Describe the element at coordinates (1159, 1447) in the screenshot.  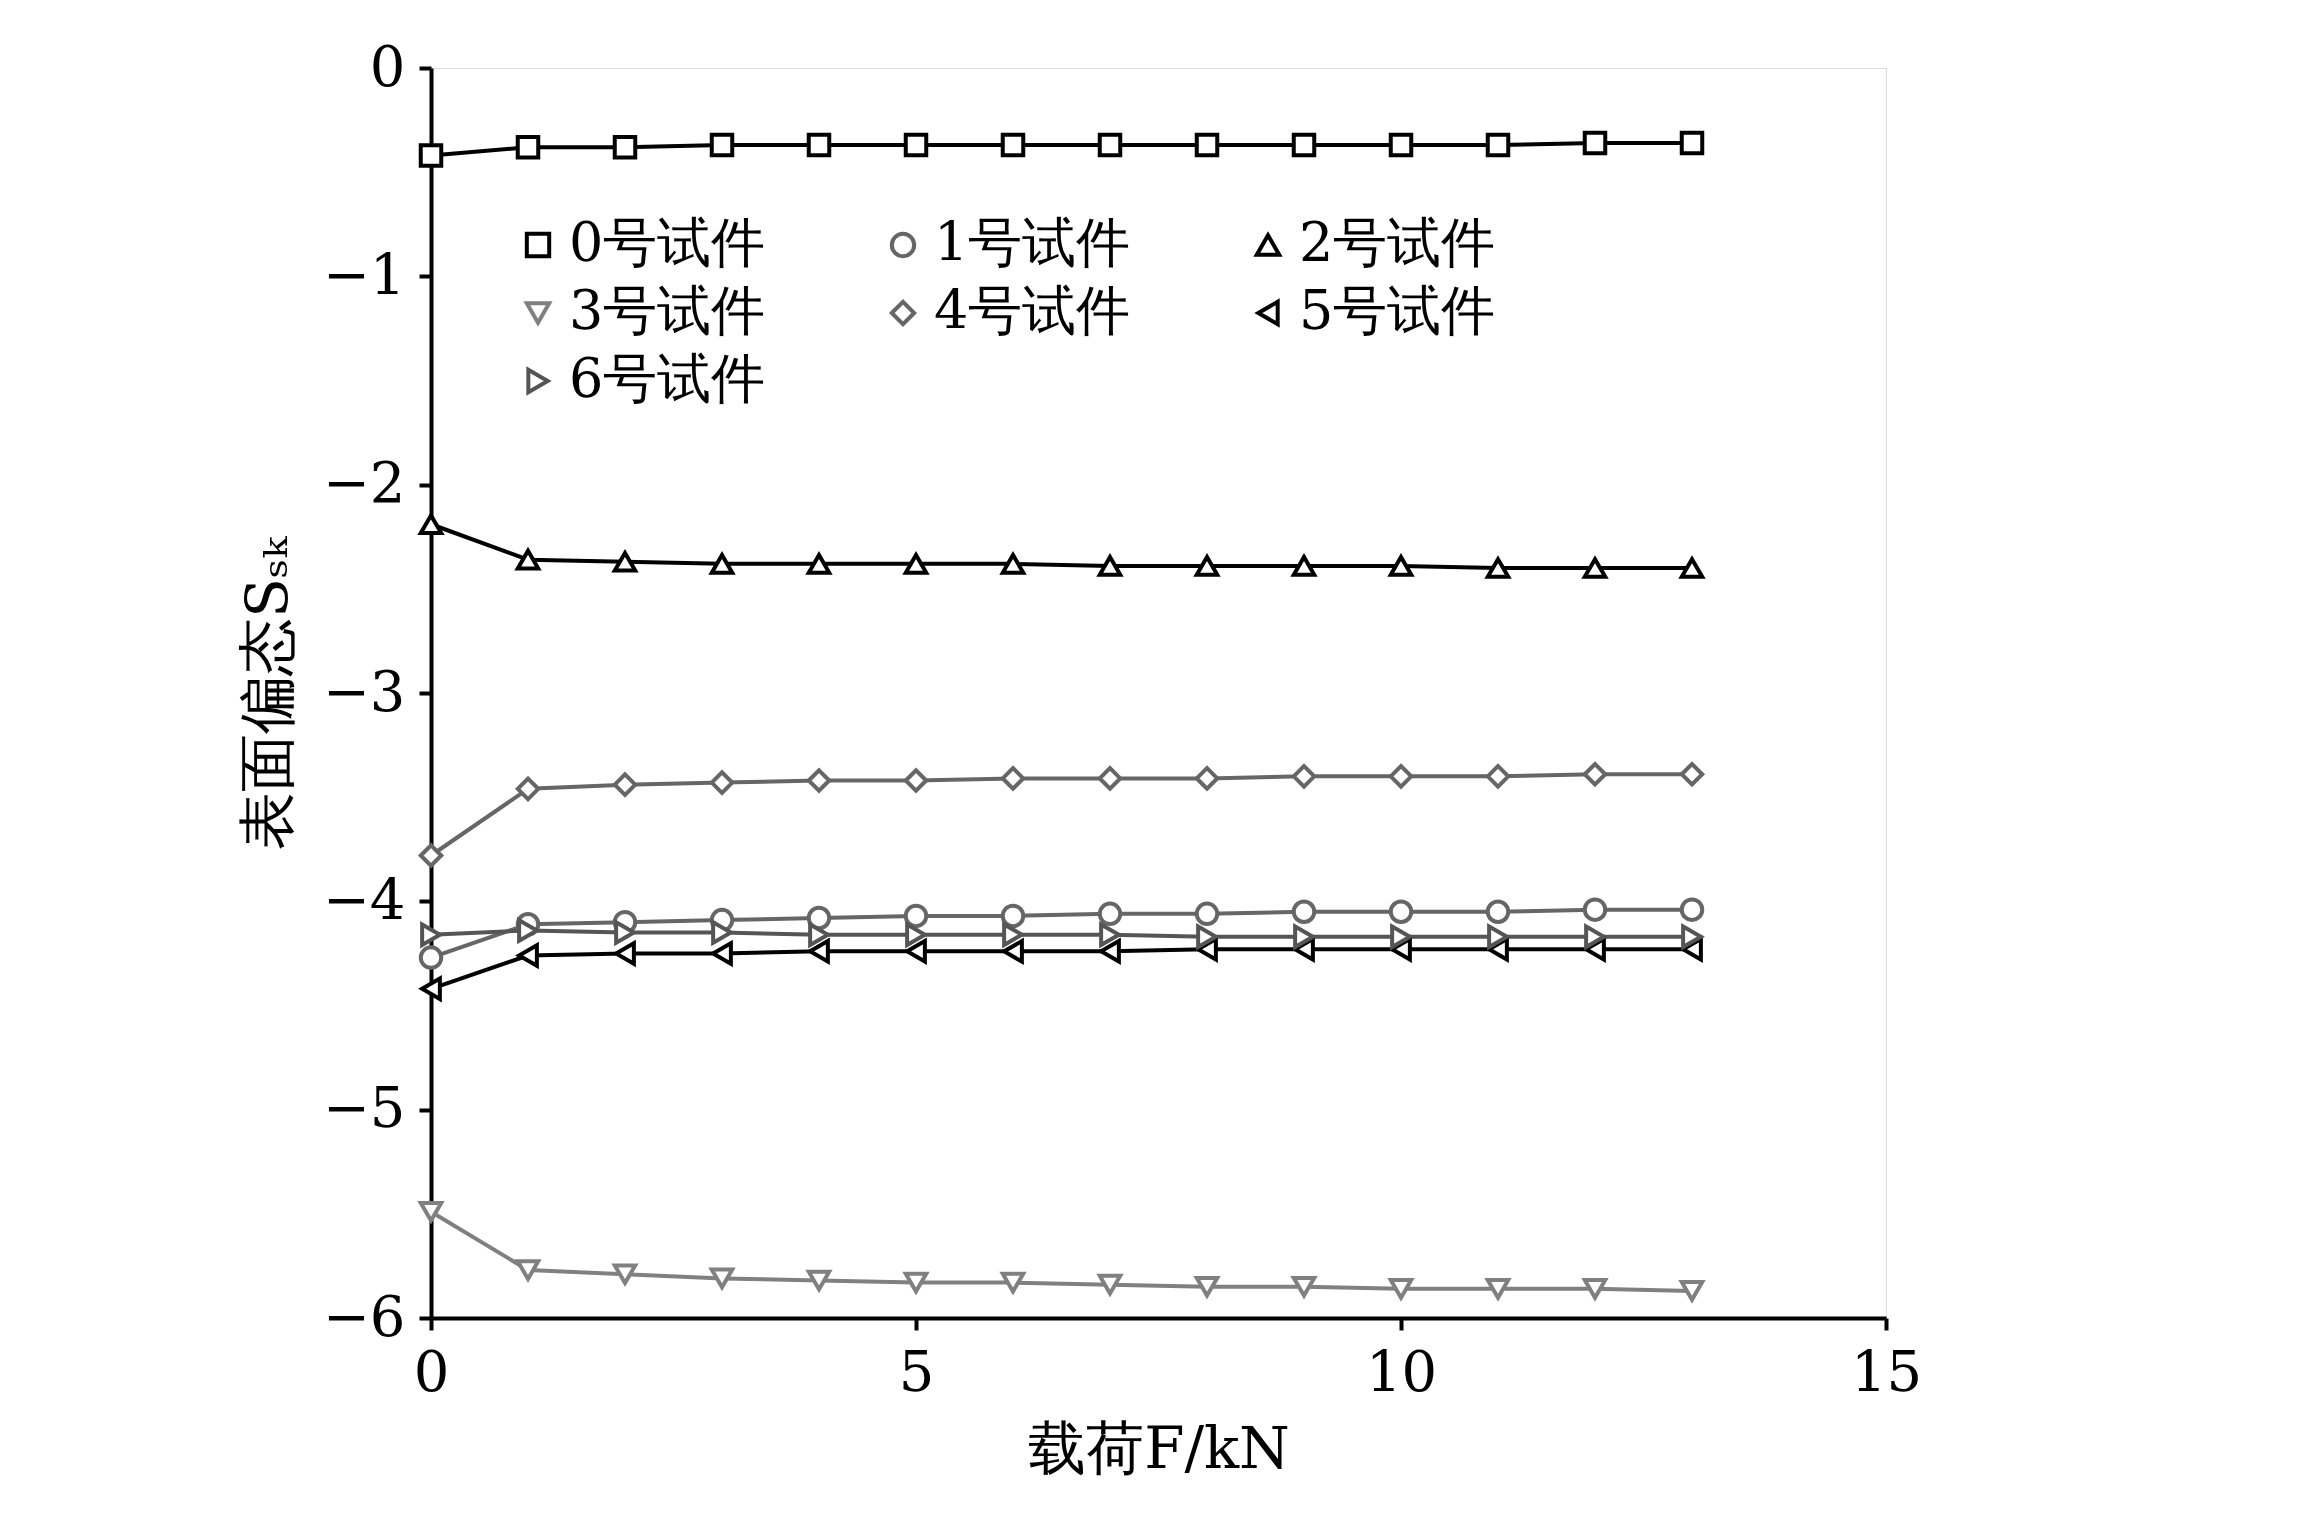
I see `x-axis-title: 载荷F/kN` at that location.